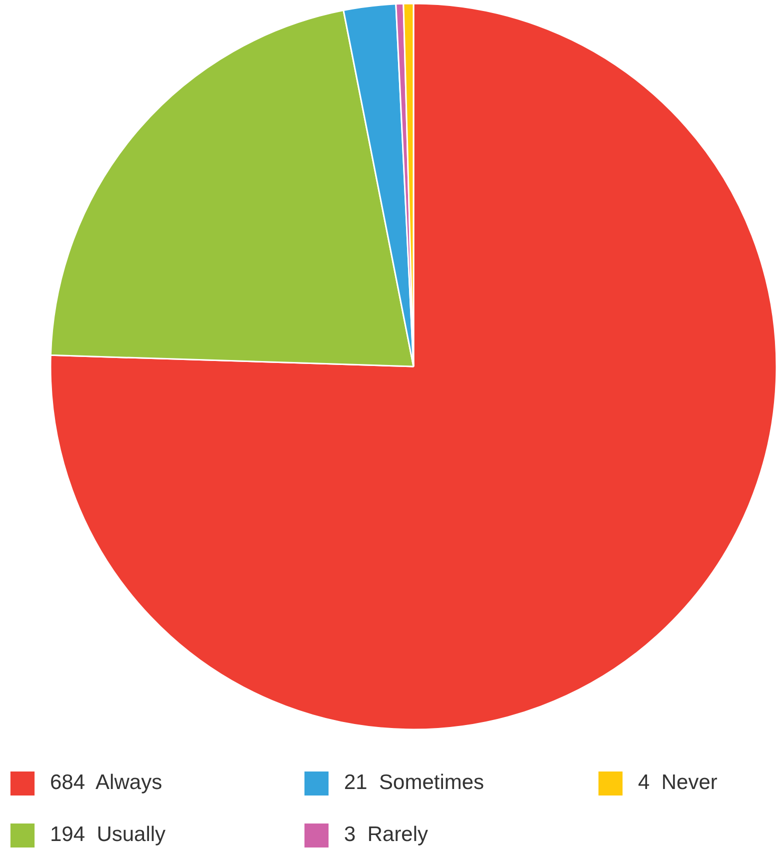 The image size is (778, 859). What do you see at coordinates (415, 783) in the screenshot?
I see `legend-label: 21 Sometimes` at bounding box center [415, 783].